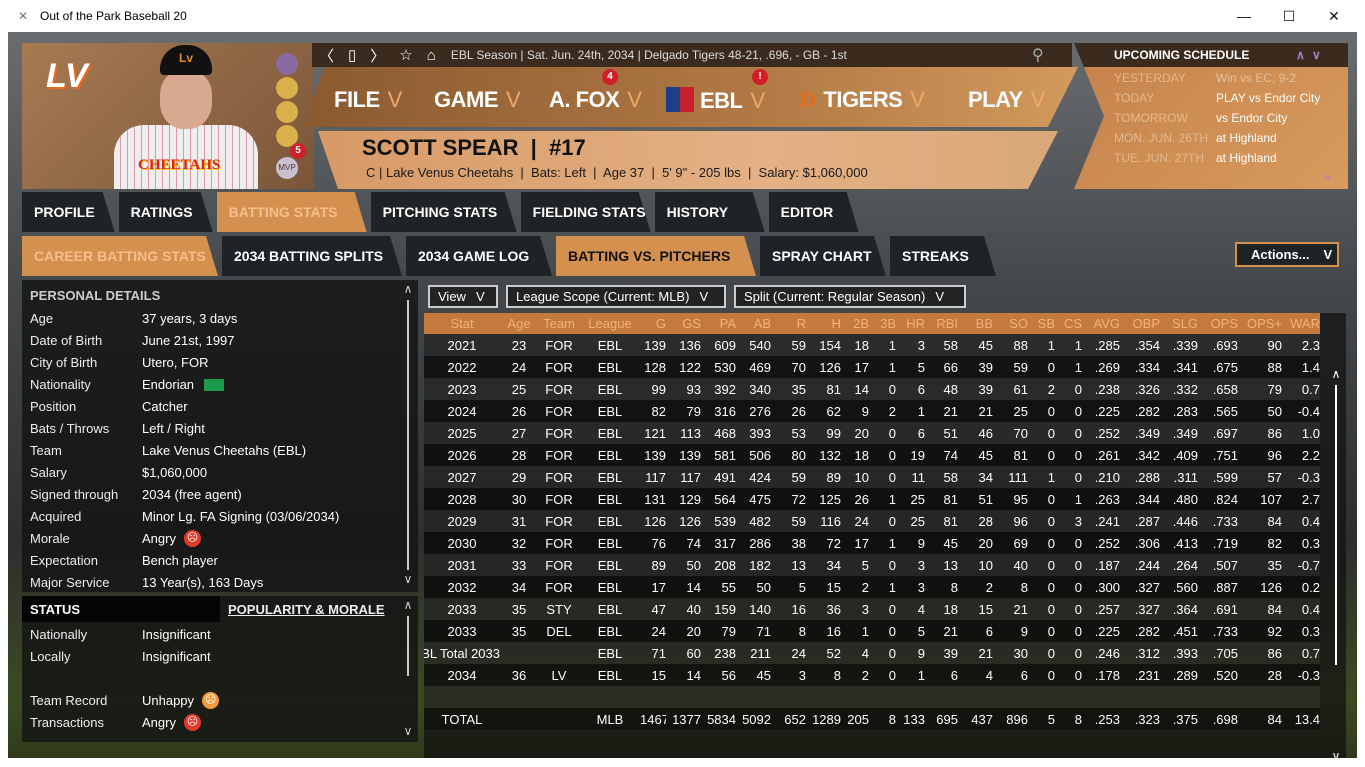 This screenshot has width=1365, height=767. Describe the element at coordinates (327, 56) in the screenshot. I see `back-icon: 〈` at that location.